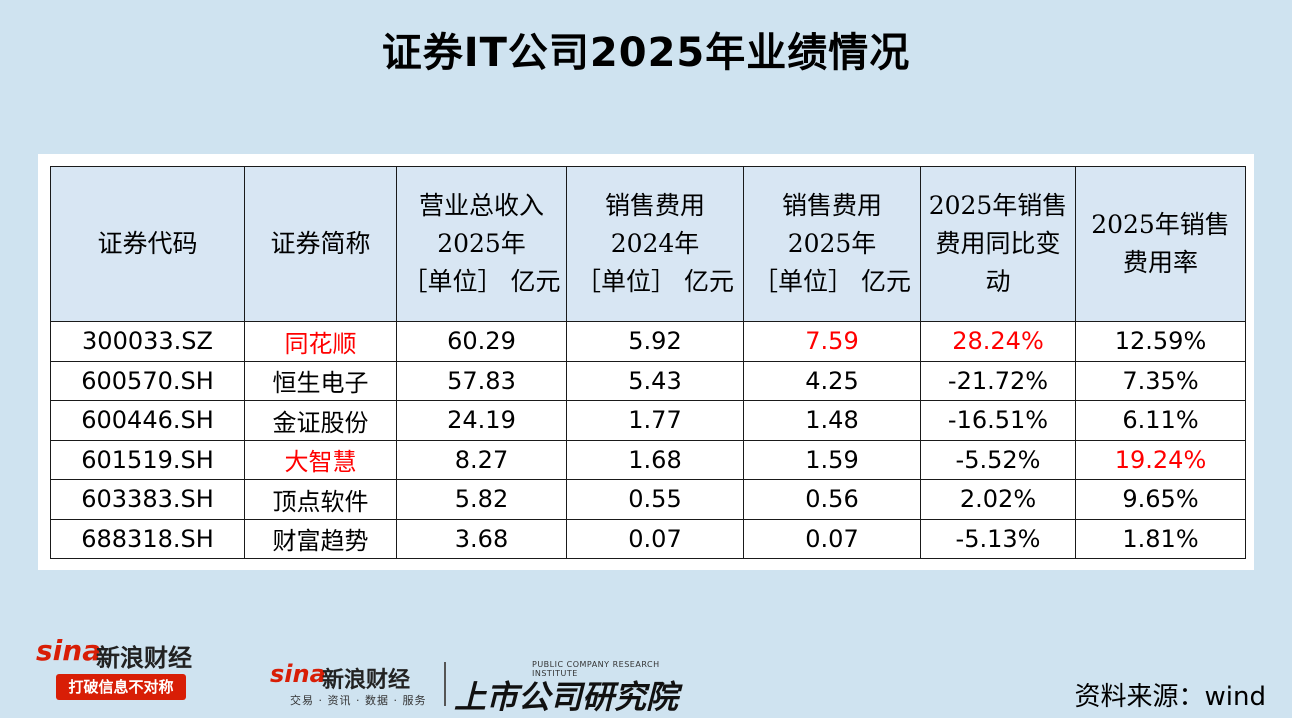 The image size is (1292, 718). What do you see at coordinates (481, 420) in the screenshot?
I see `table-cell: 24.19` at bounding box center [481, 420].